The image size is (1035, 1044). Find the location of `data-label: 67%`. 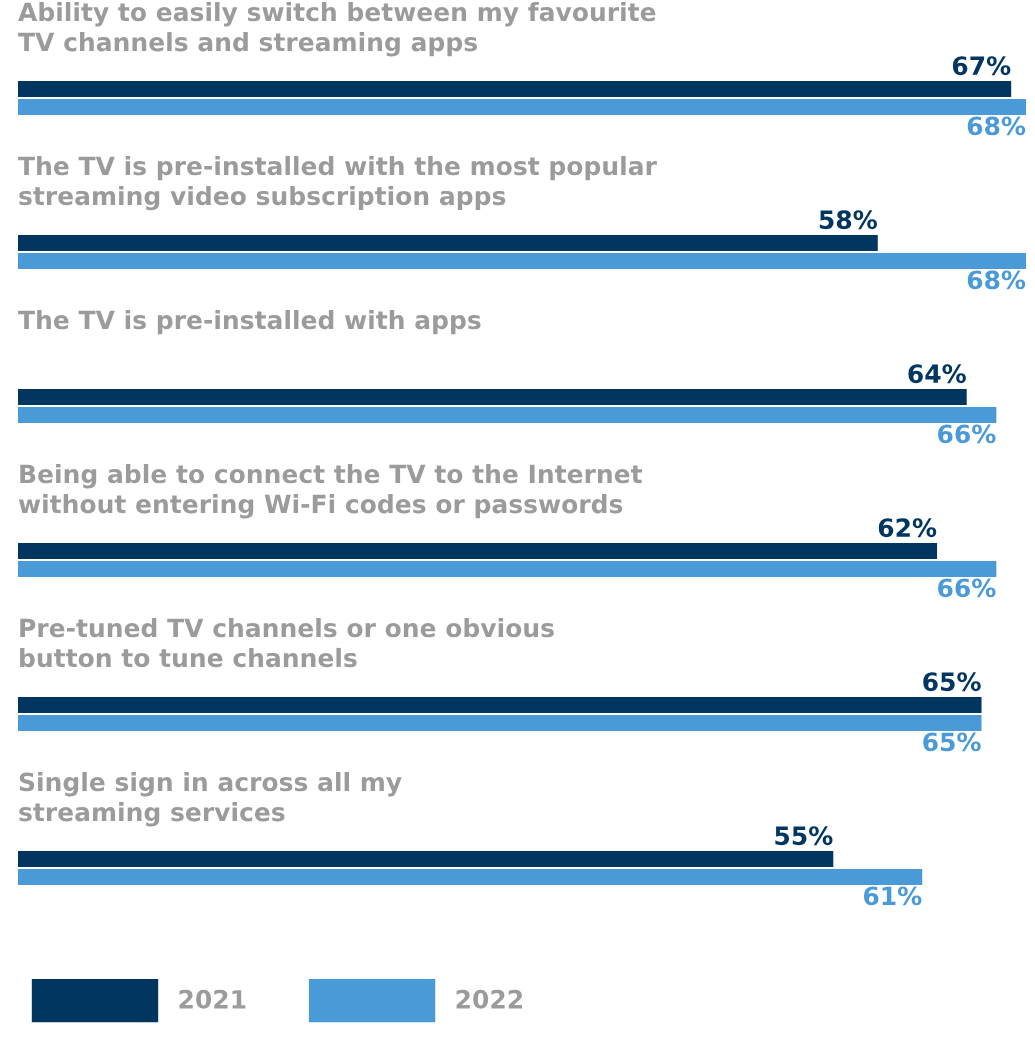

data-label: 67% is located at coordinates (981, 66).